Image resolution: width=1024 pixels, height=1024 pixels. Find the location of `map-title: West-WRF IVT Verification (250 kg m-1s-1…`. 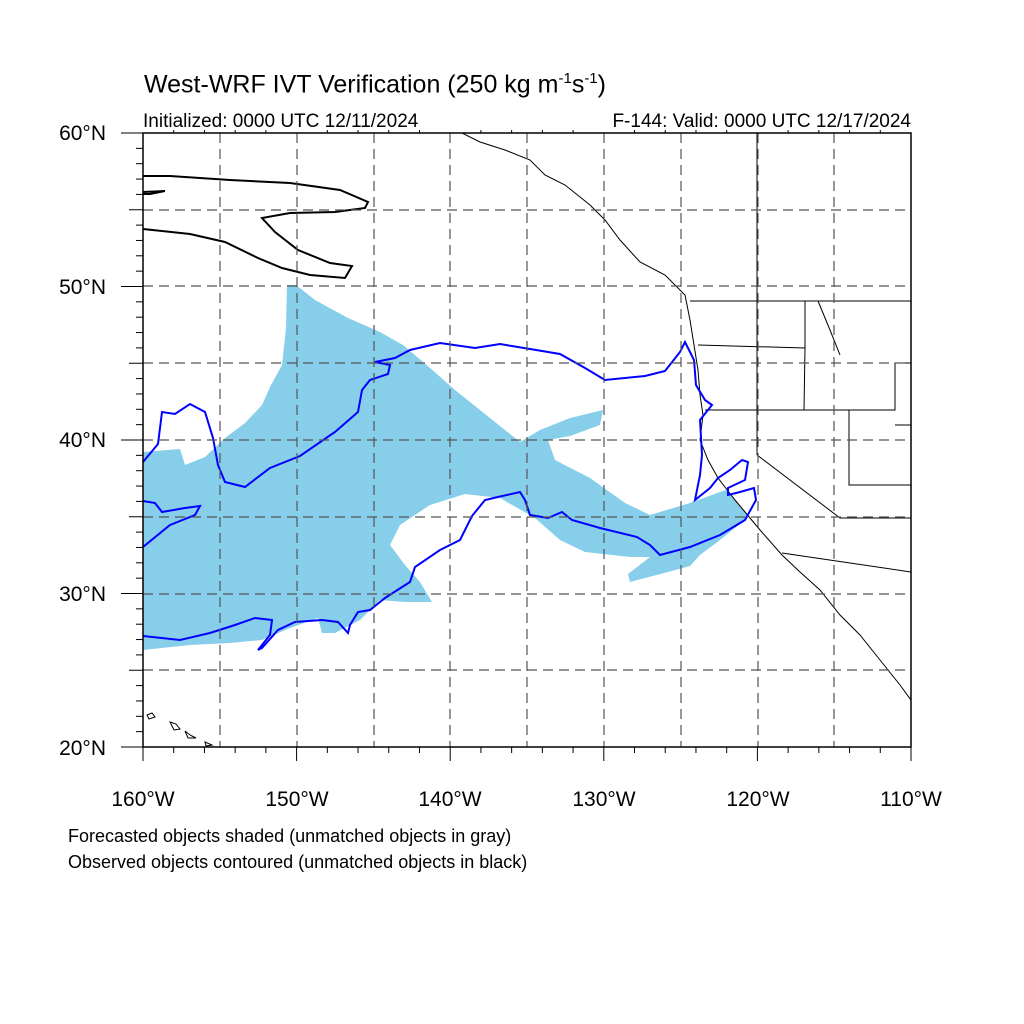

map-title: West-WRF IVT Verification (250 kg m-1s-1… is located at coordinates (375, 84).